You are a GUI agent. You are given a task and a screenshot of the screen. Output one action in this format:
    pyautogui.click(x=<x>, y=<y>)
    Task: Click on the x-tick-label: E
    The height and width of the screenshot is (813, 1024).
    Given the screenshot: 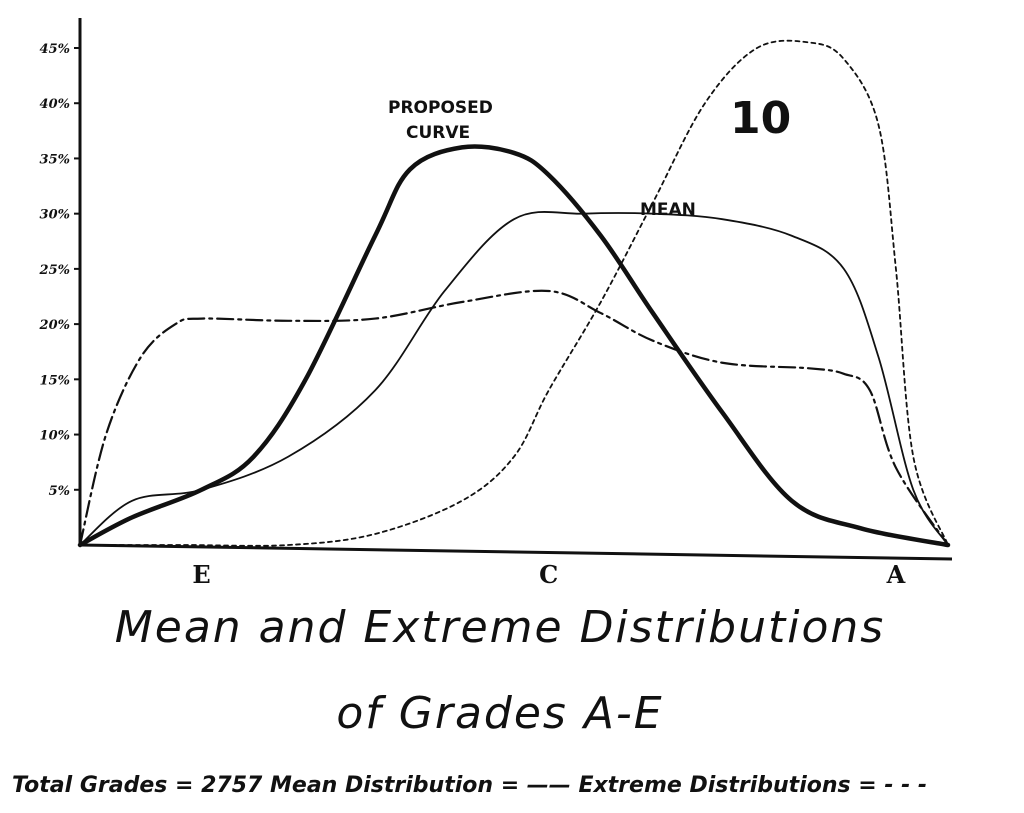 What is the action you would take?
    pyautogui.click(x=201, y=574)
    